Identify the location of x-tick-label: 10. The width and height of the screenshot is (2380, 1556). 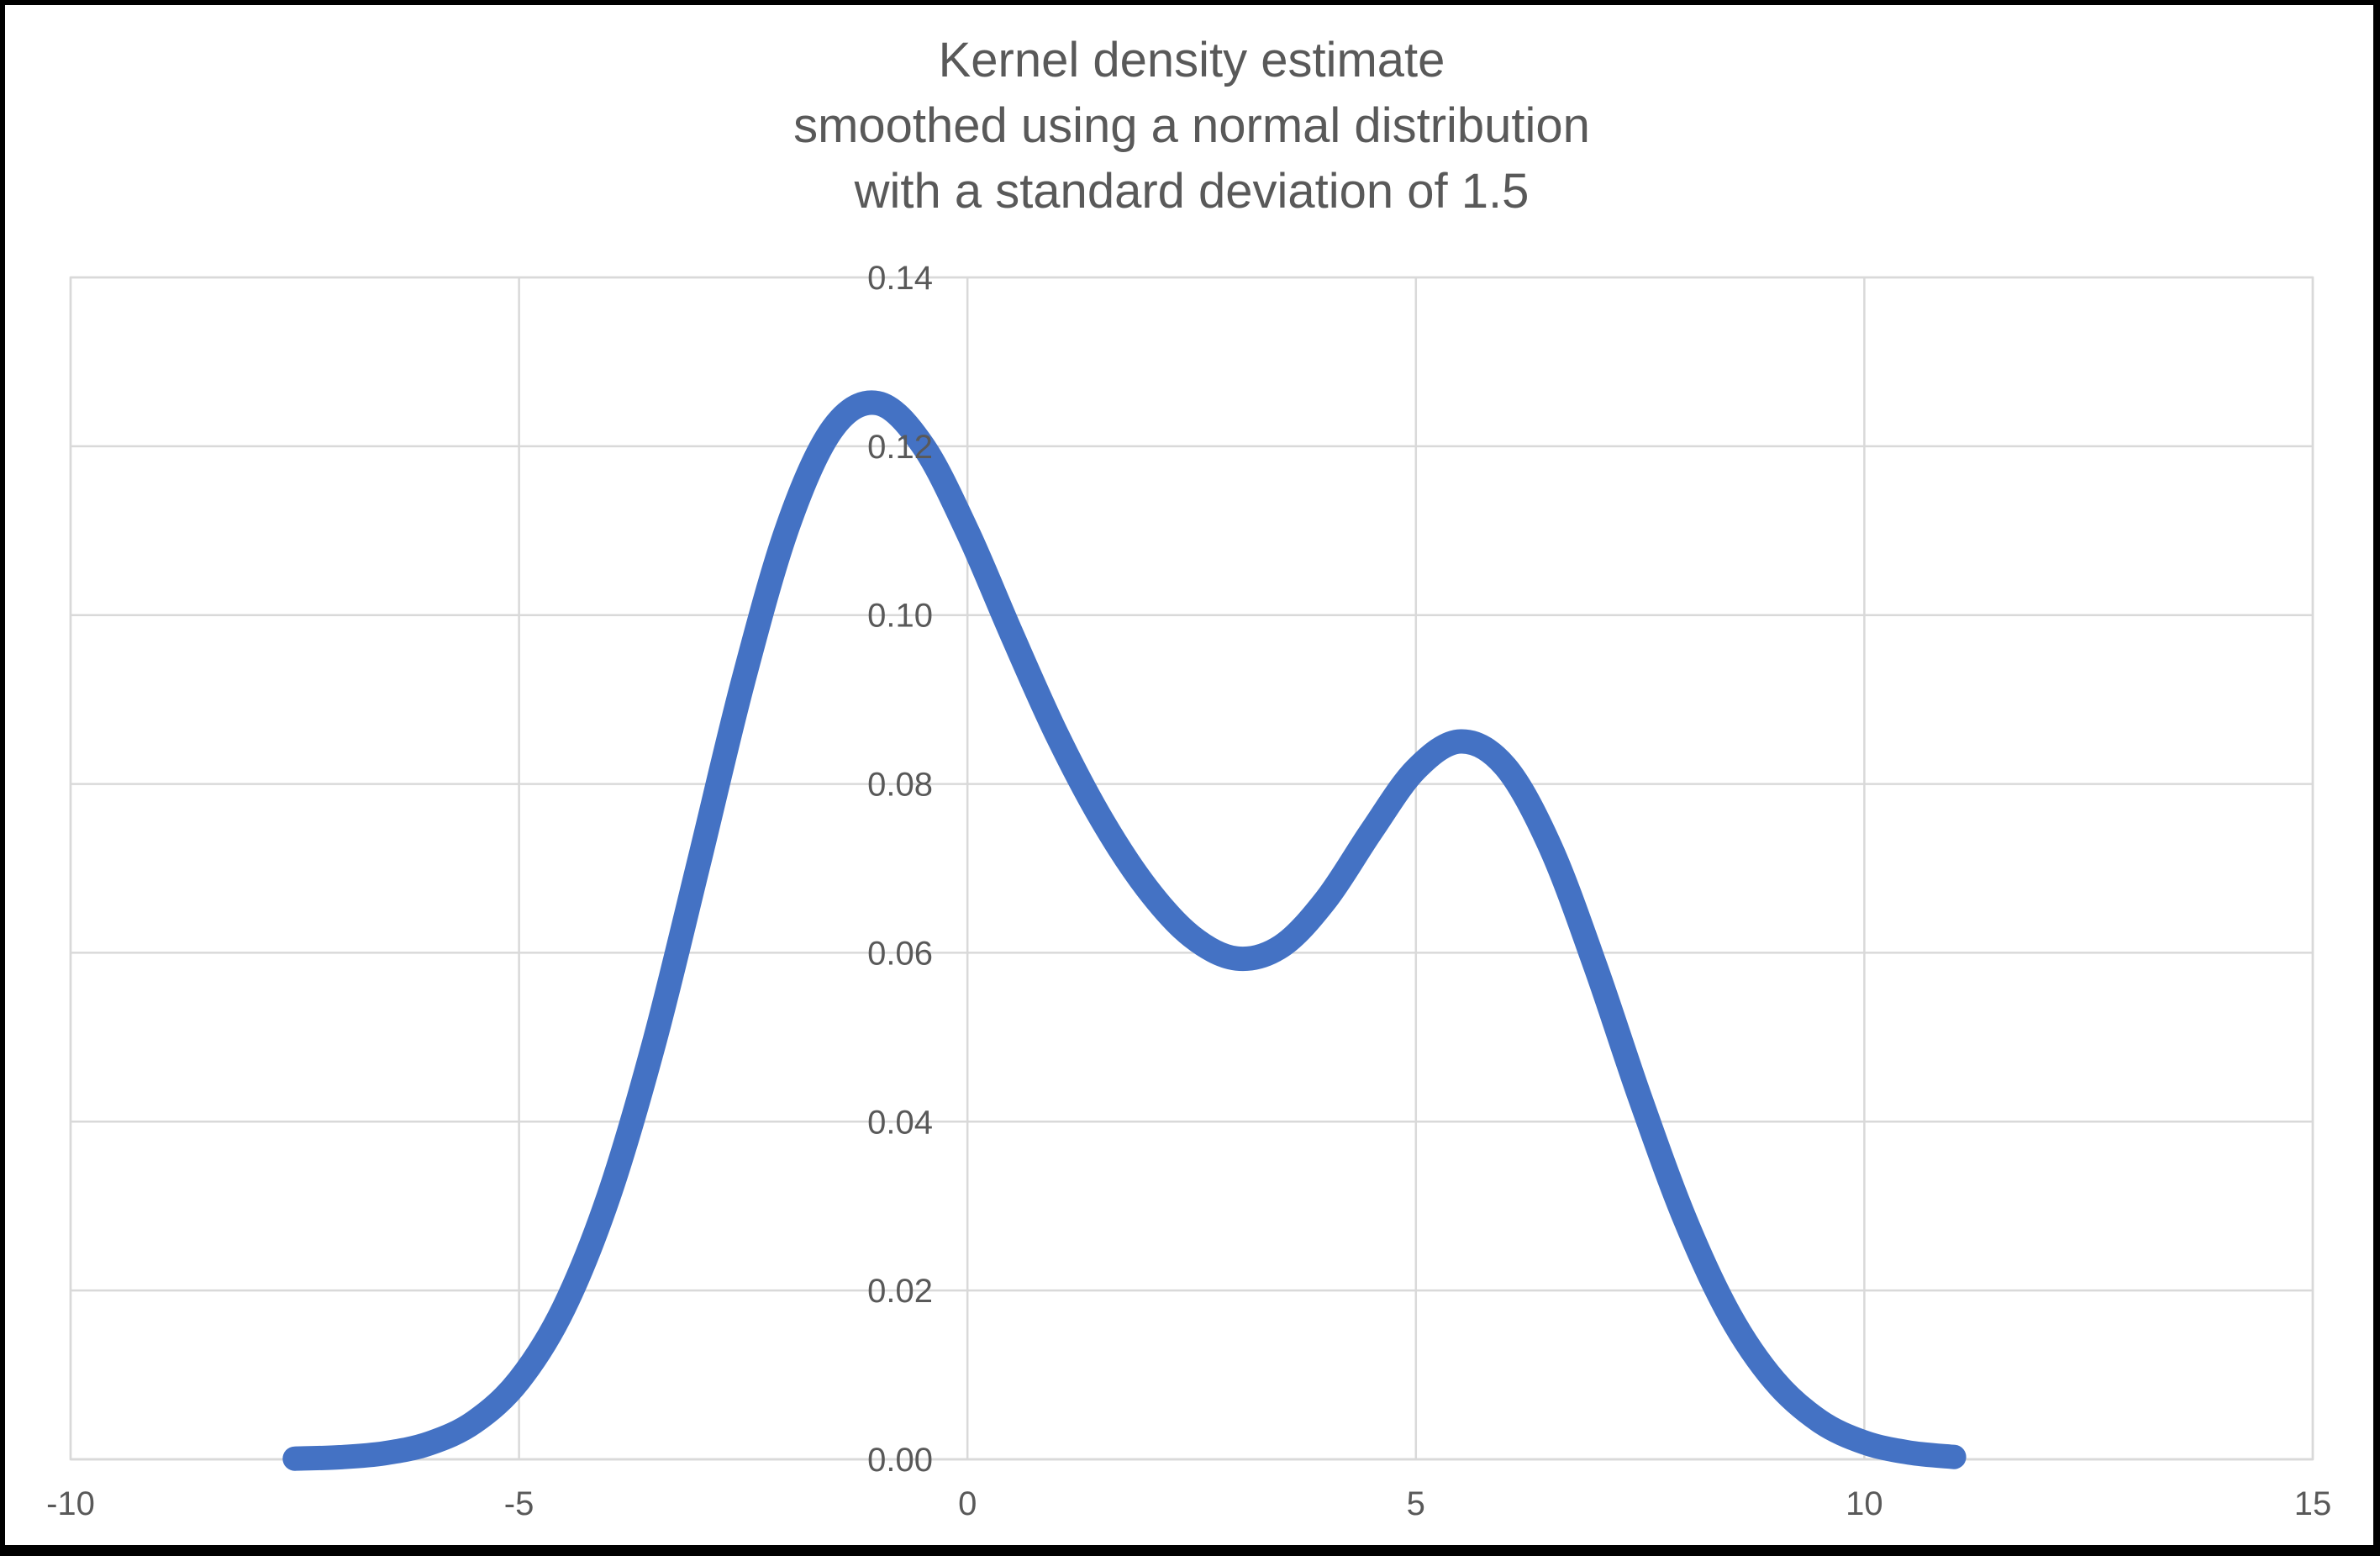
(1865, 1503).